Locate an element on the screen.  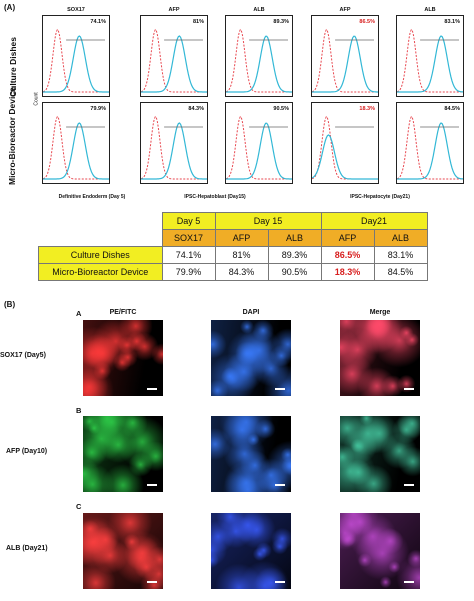
row-letter: C is located at coordinates (79, 506).